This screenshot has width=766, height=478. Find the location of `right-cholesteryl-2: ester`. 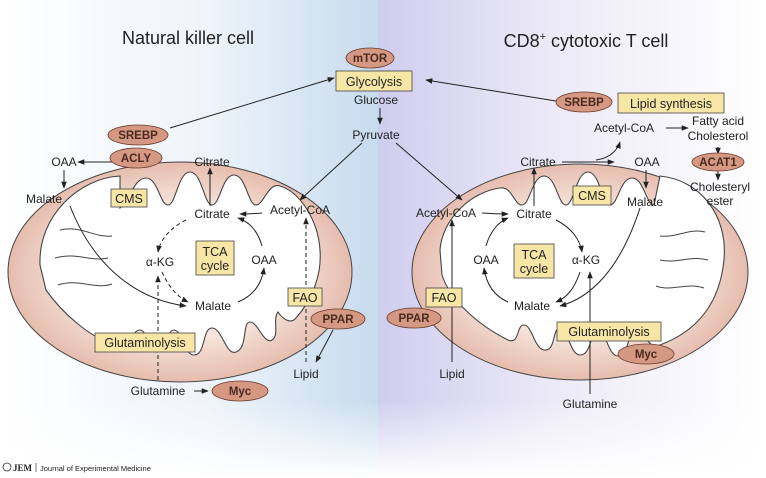

right-cholesteryl-2: ester is located at coordinates (720, 201).